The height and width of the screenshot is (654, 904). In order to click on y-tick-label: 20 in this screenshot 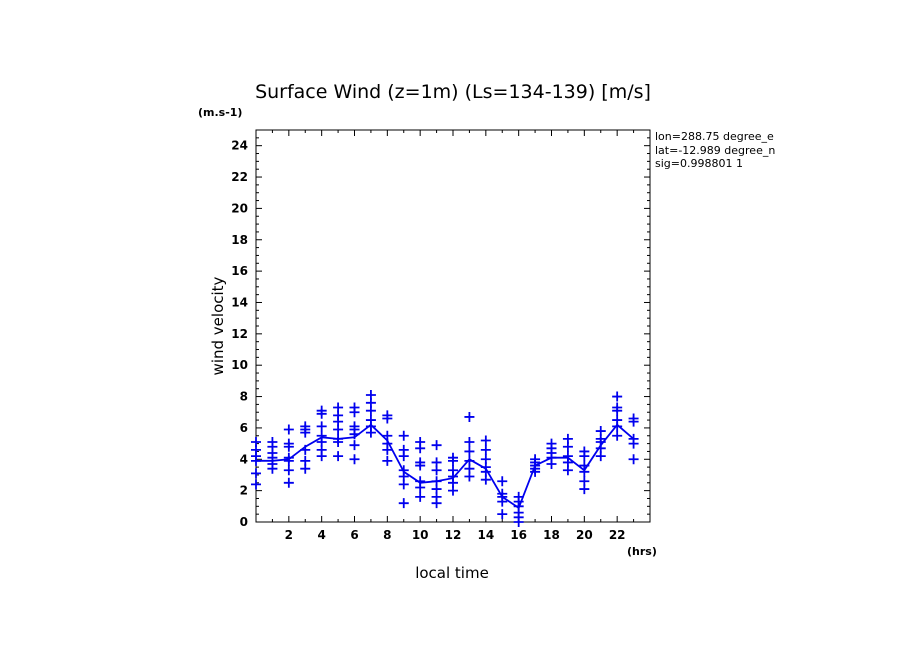, I will do `click(239, 208)`.